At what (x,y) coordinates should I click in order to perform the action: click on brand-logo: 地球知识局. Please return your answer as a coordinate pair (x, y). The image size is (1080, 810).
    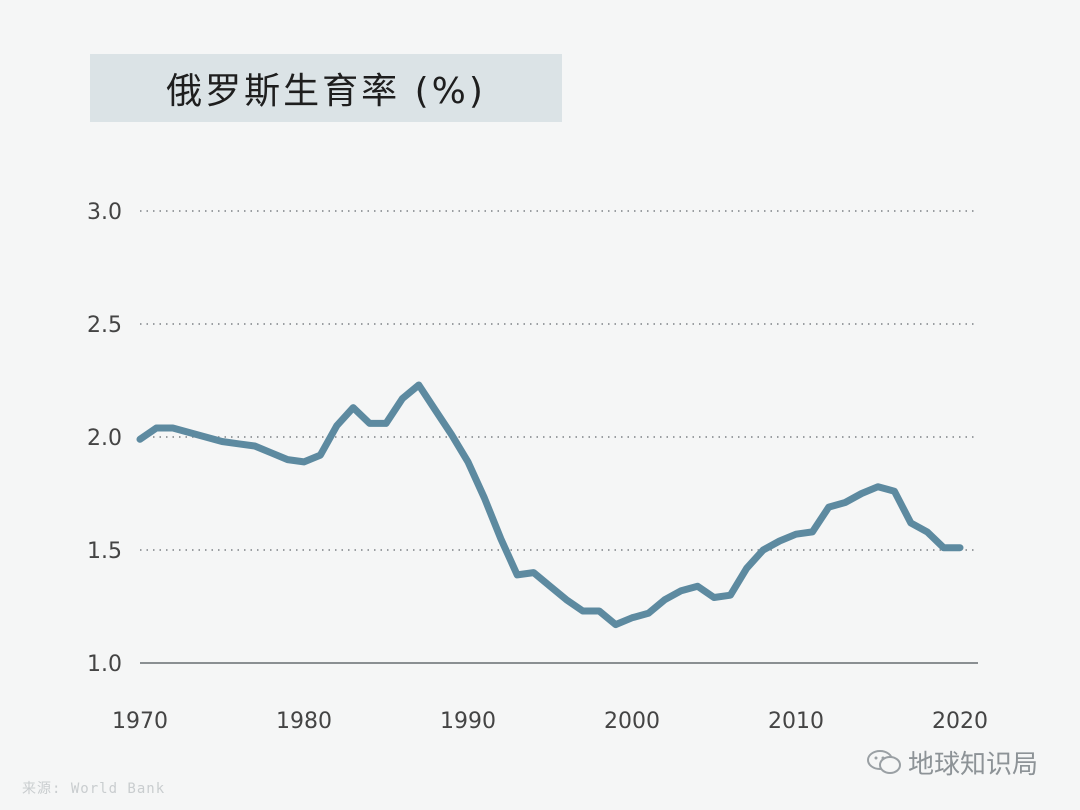
    Looking at the image, I should click on (952, 762).